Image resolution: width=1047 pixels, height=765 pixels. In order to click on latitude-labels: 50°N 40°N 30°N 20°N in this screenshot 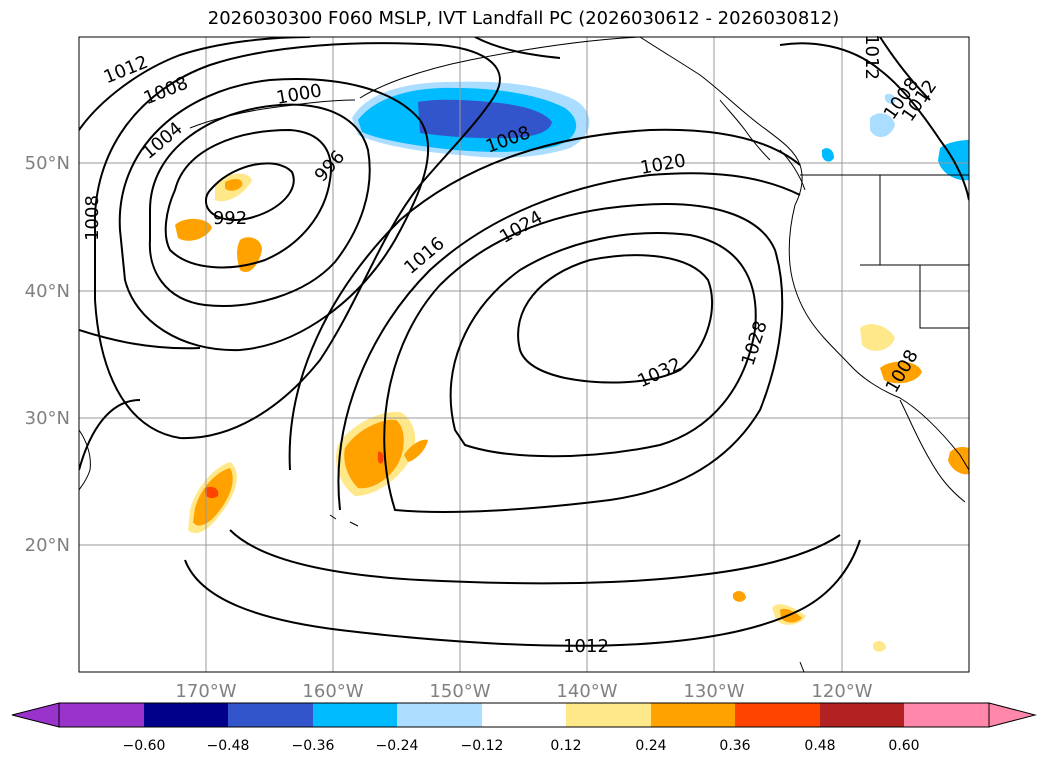, I will do `click(47, 354)`.